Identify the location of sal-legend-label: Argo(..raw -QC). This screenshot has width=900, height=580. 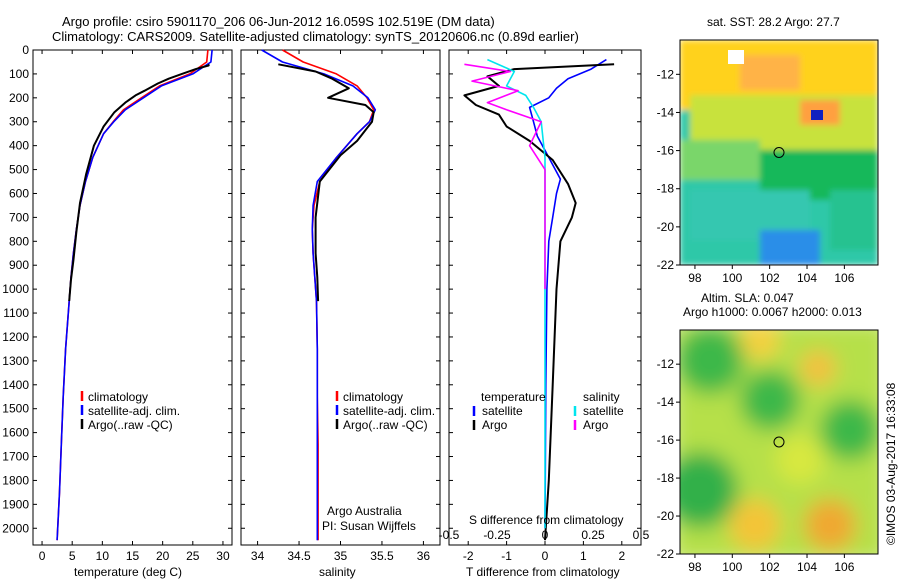
(385, 425).